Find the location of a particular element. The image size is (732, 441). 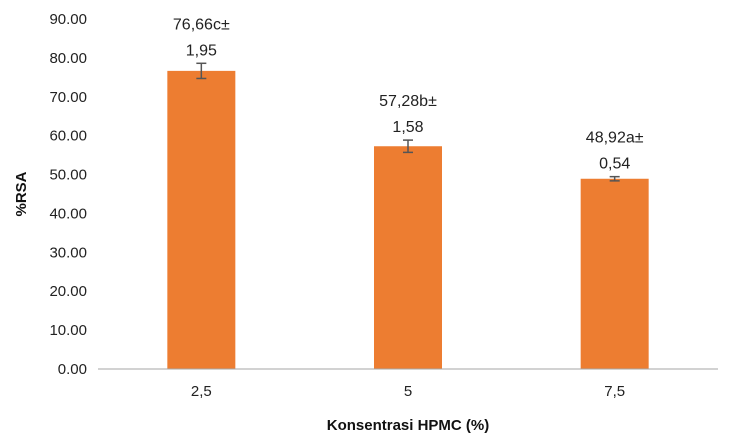

y-tick-label: 70.00 is located at coordinates (68, 97).